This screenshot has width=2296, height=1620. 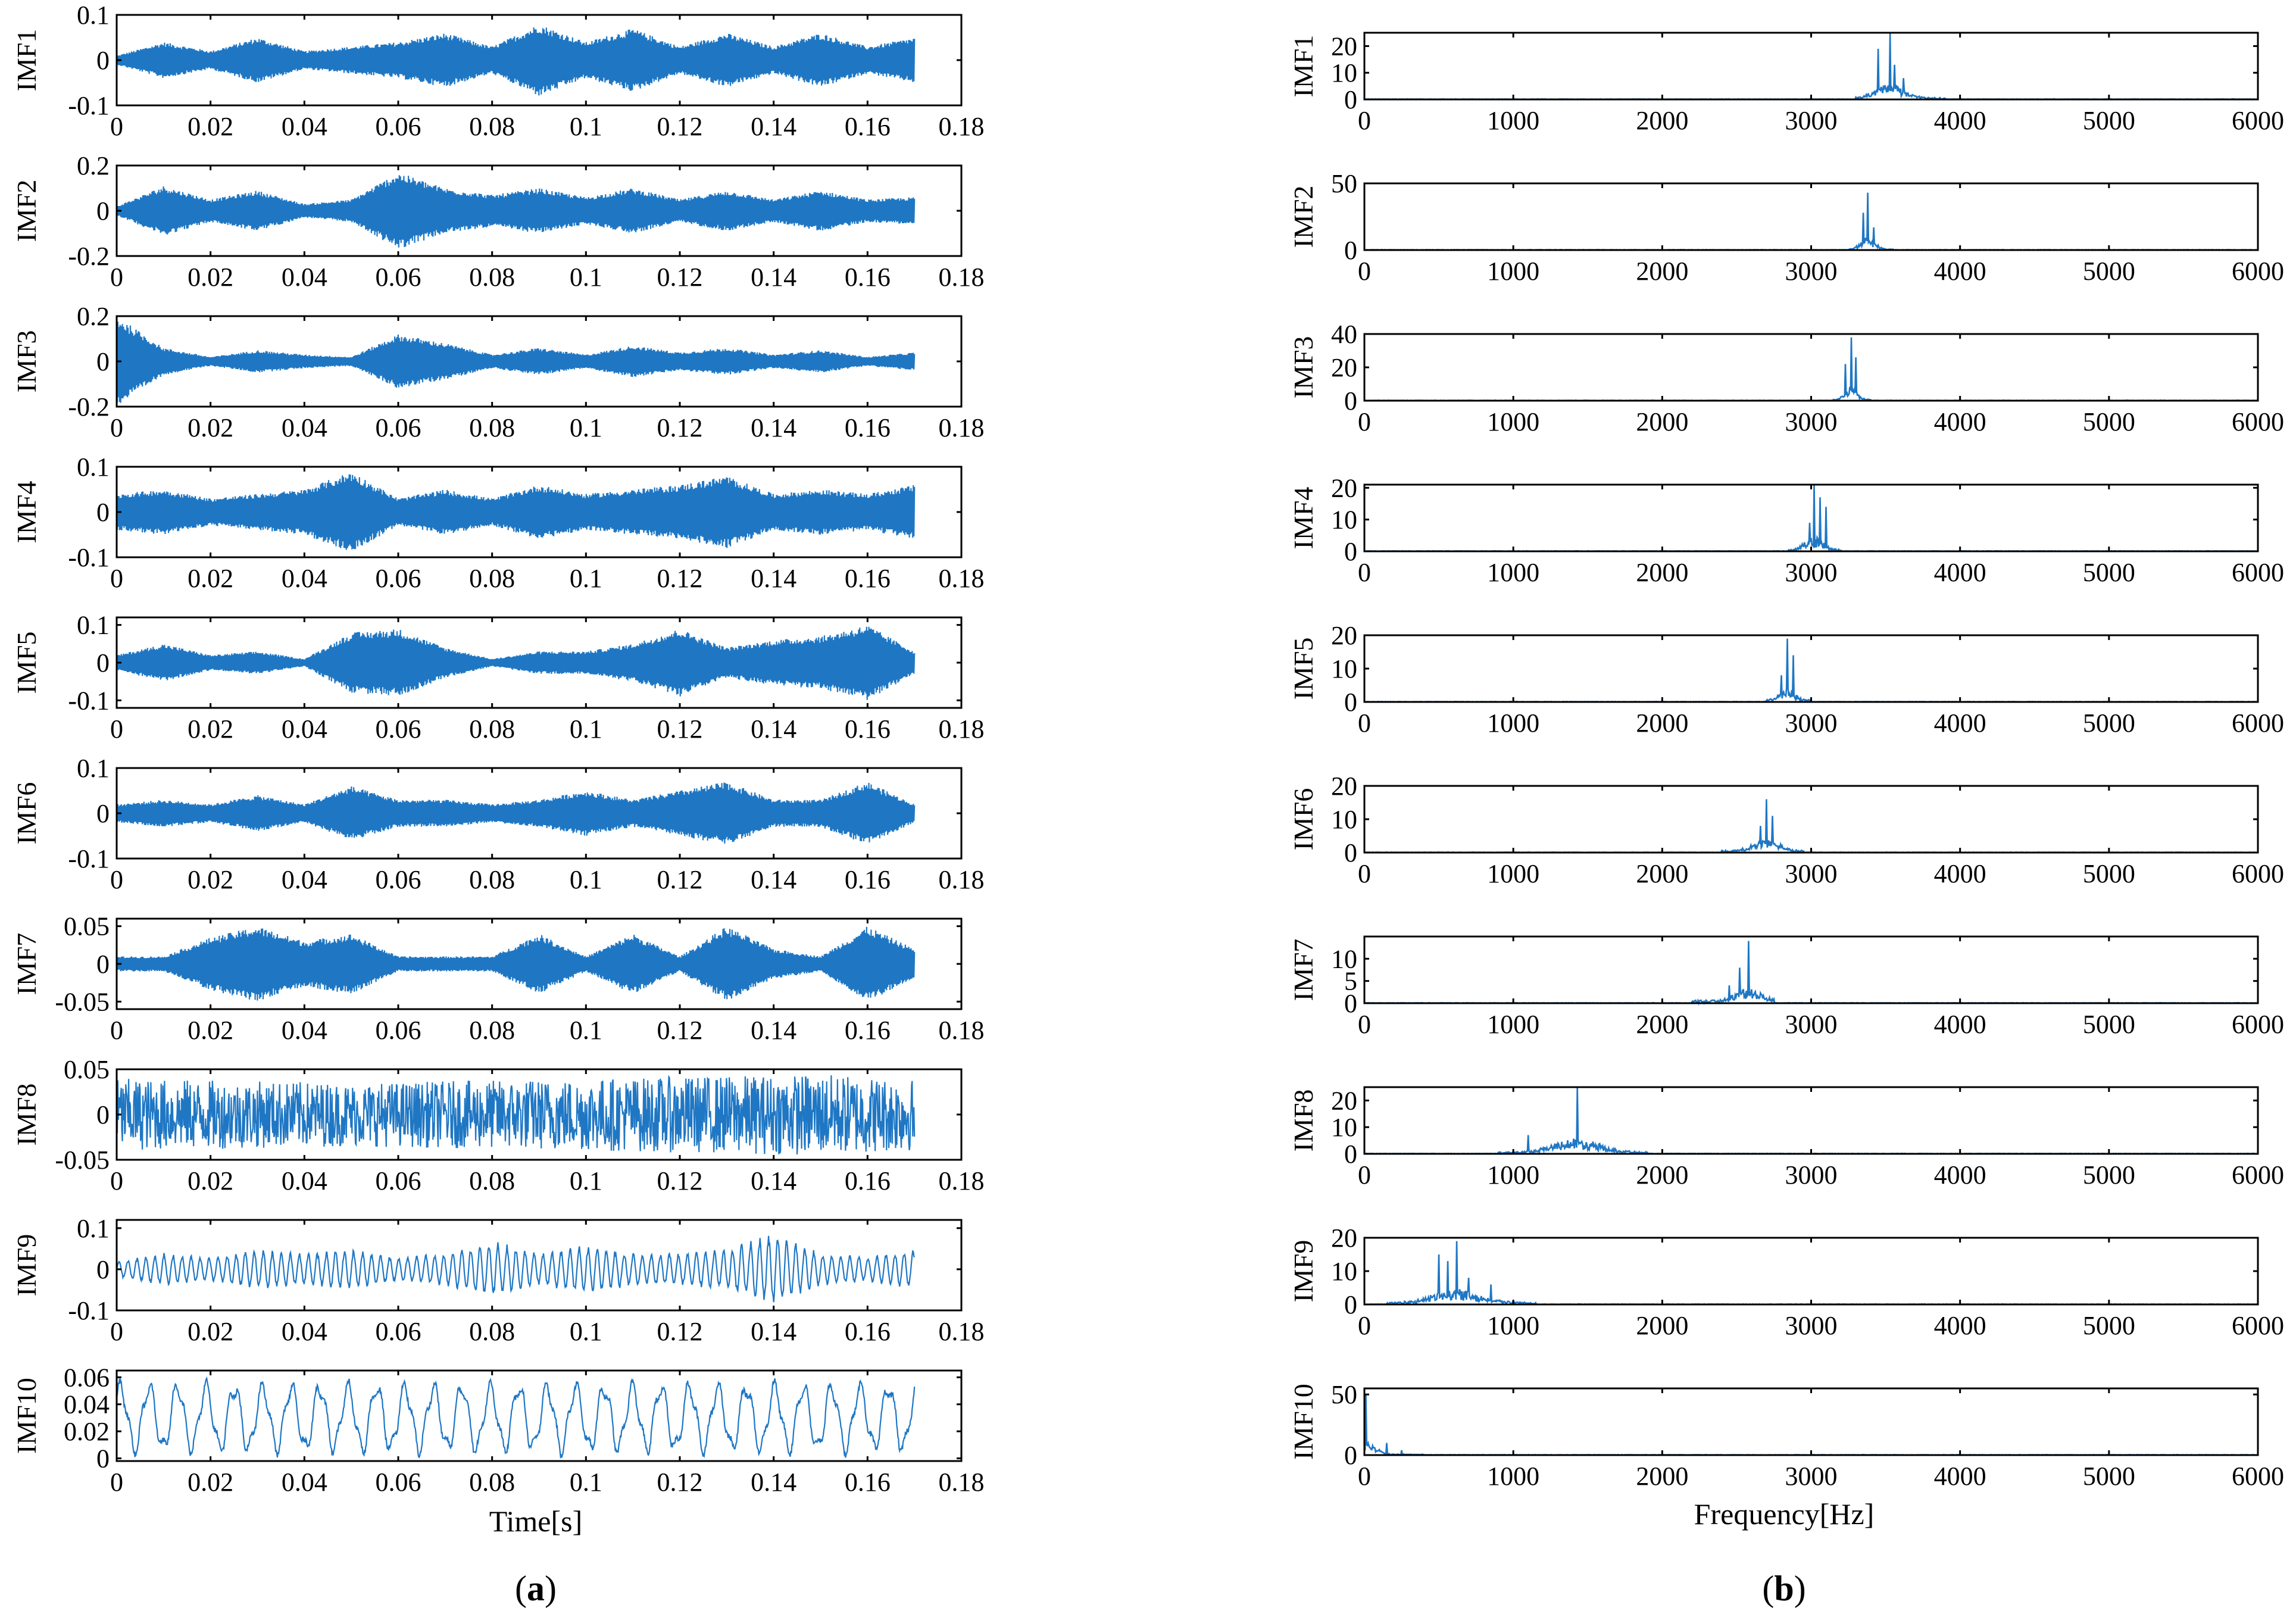 What do you see at coordinates (26, 1265) in the screenshot?
I see `y-axis-label: IMF9` at bounding box center [26, 1265].